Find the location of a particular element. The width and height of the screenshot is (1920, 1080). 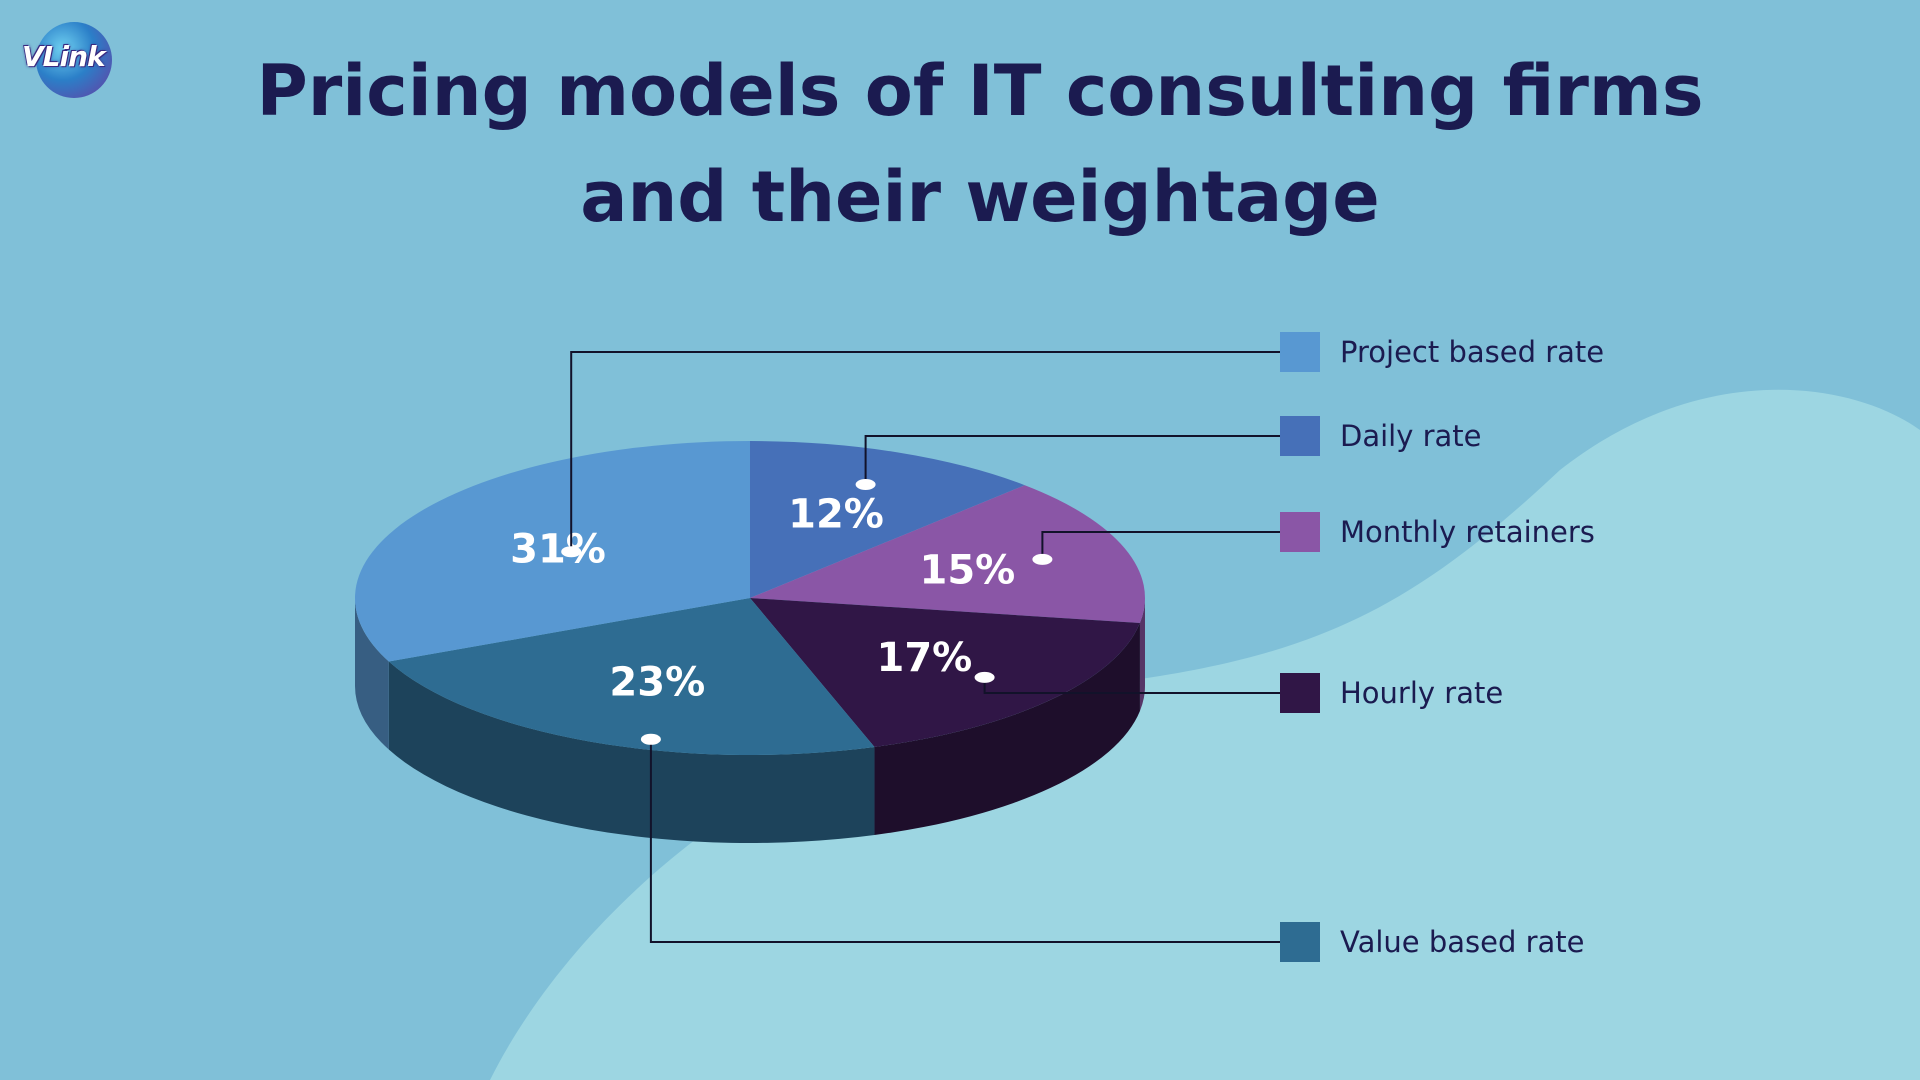

legend-label-monthly-retainers: Monthly retainers is located at coordinates (1467, 532).